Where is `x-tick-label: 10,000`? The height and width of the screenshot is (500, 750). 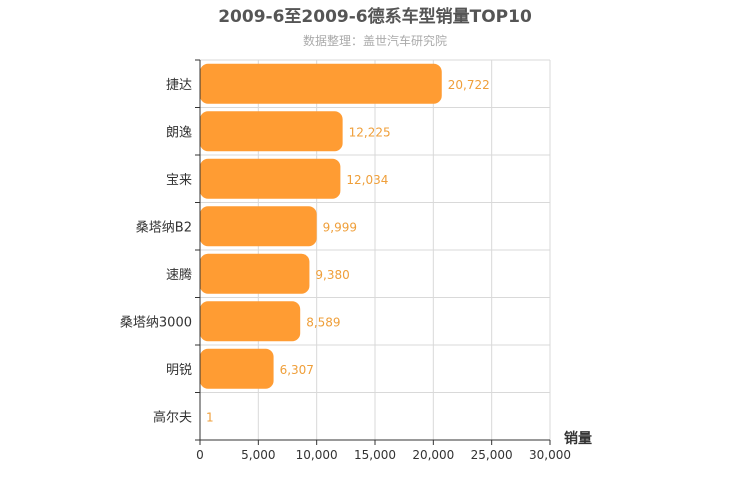 x-tick-label: 10,000 is located at coordinates (317, 455).